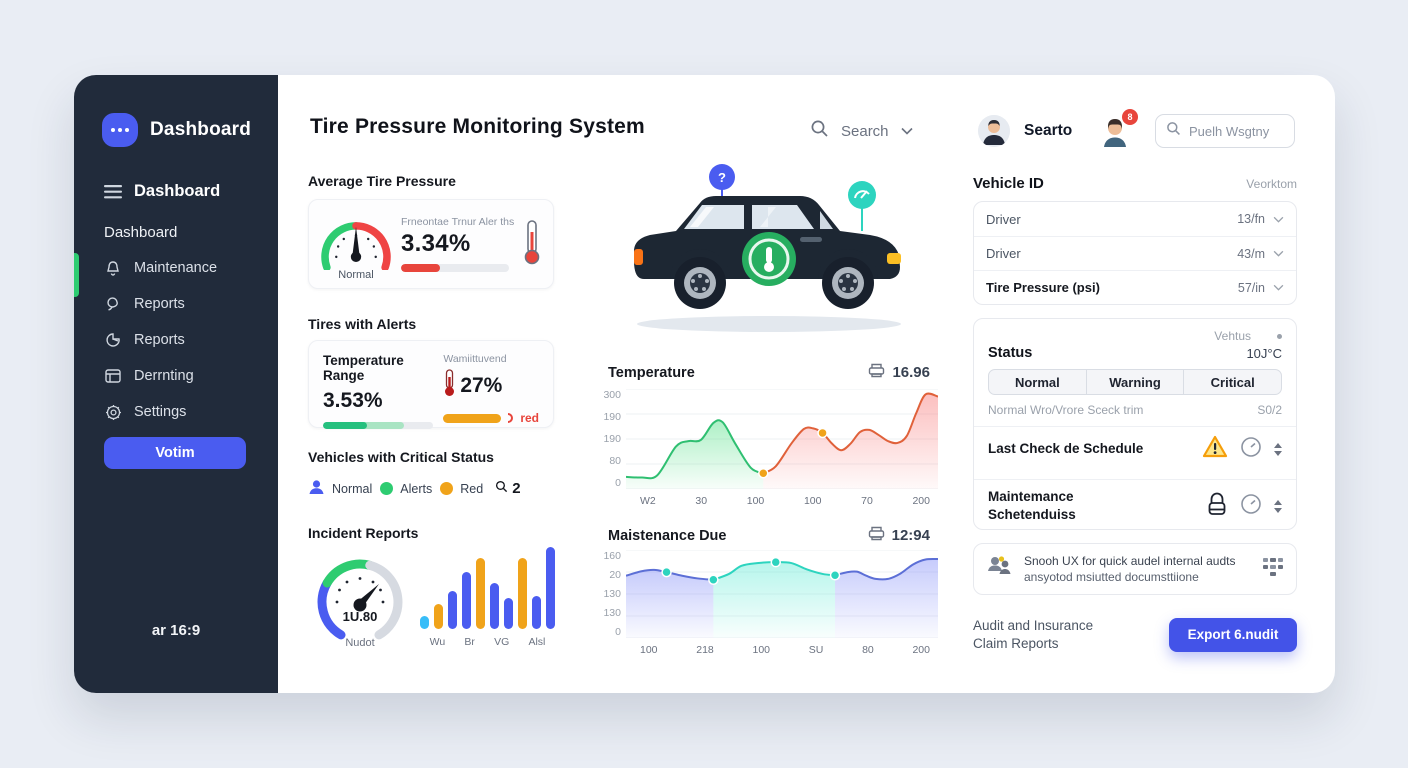 The height and width of the screenshot is (768, 1408). Describe the element at coordinates (1048, 130) in the screenshot. I see `user-name: Searto` at that location.